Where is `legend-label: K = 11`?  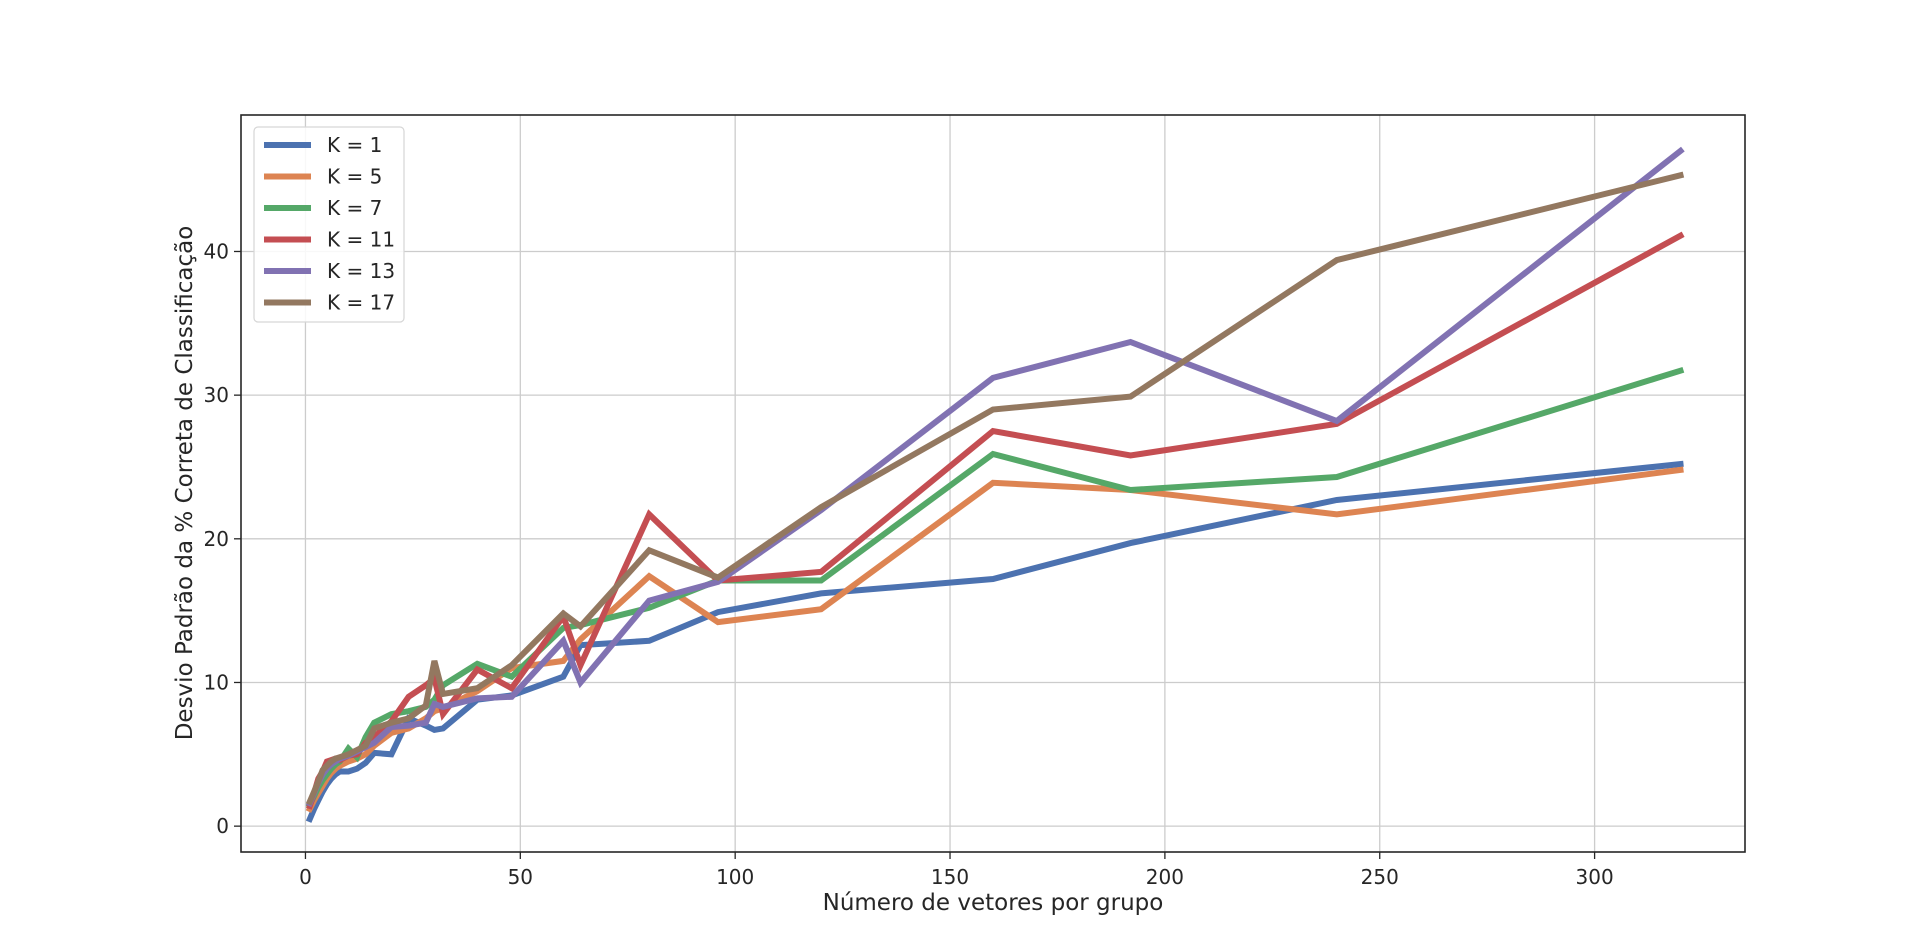 legend-label: K = 11 is located at coordinates (361, 240).